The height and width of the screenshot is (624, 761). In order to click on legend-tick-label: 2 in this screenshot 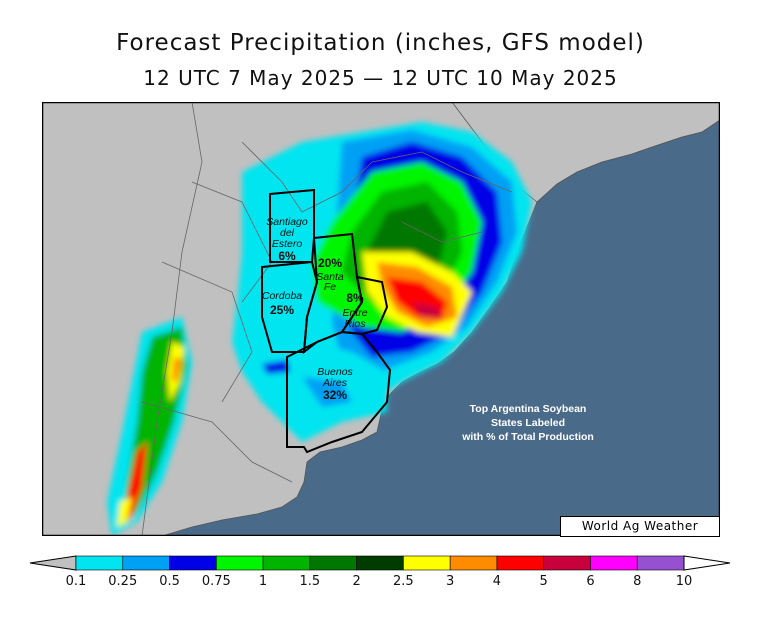, I will do `click(356, 581)`.